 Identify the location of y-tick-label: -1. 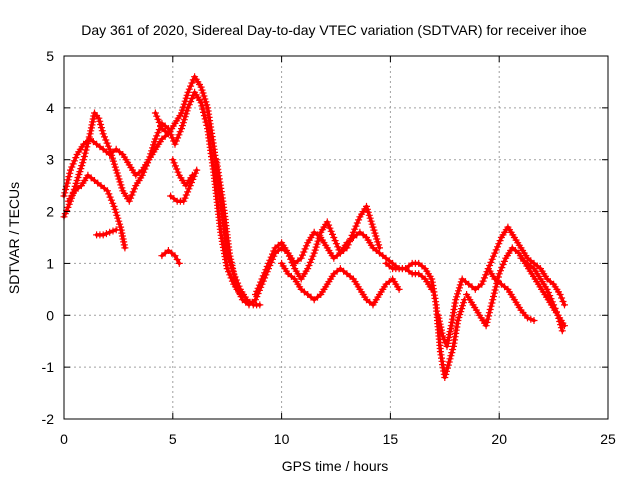
(48, 367).